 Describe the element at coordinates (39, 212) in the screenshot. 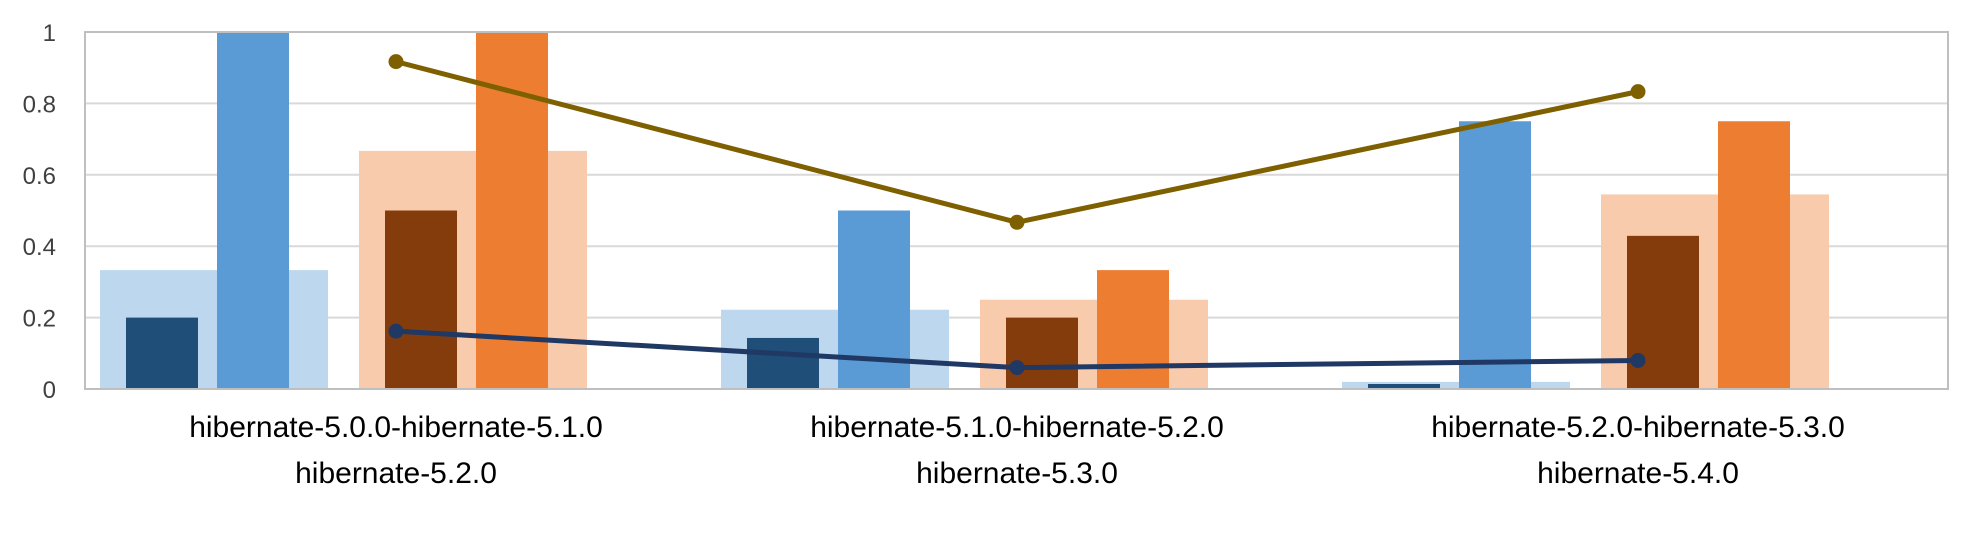

I see `y-axis-ticks: 0 0.2 0.4 0.6 0.8 1` at that location.